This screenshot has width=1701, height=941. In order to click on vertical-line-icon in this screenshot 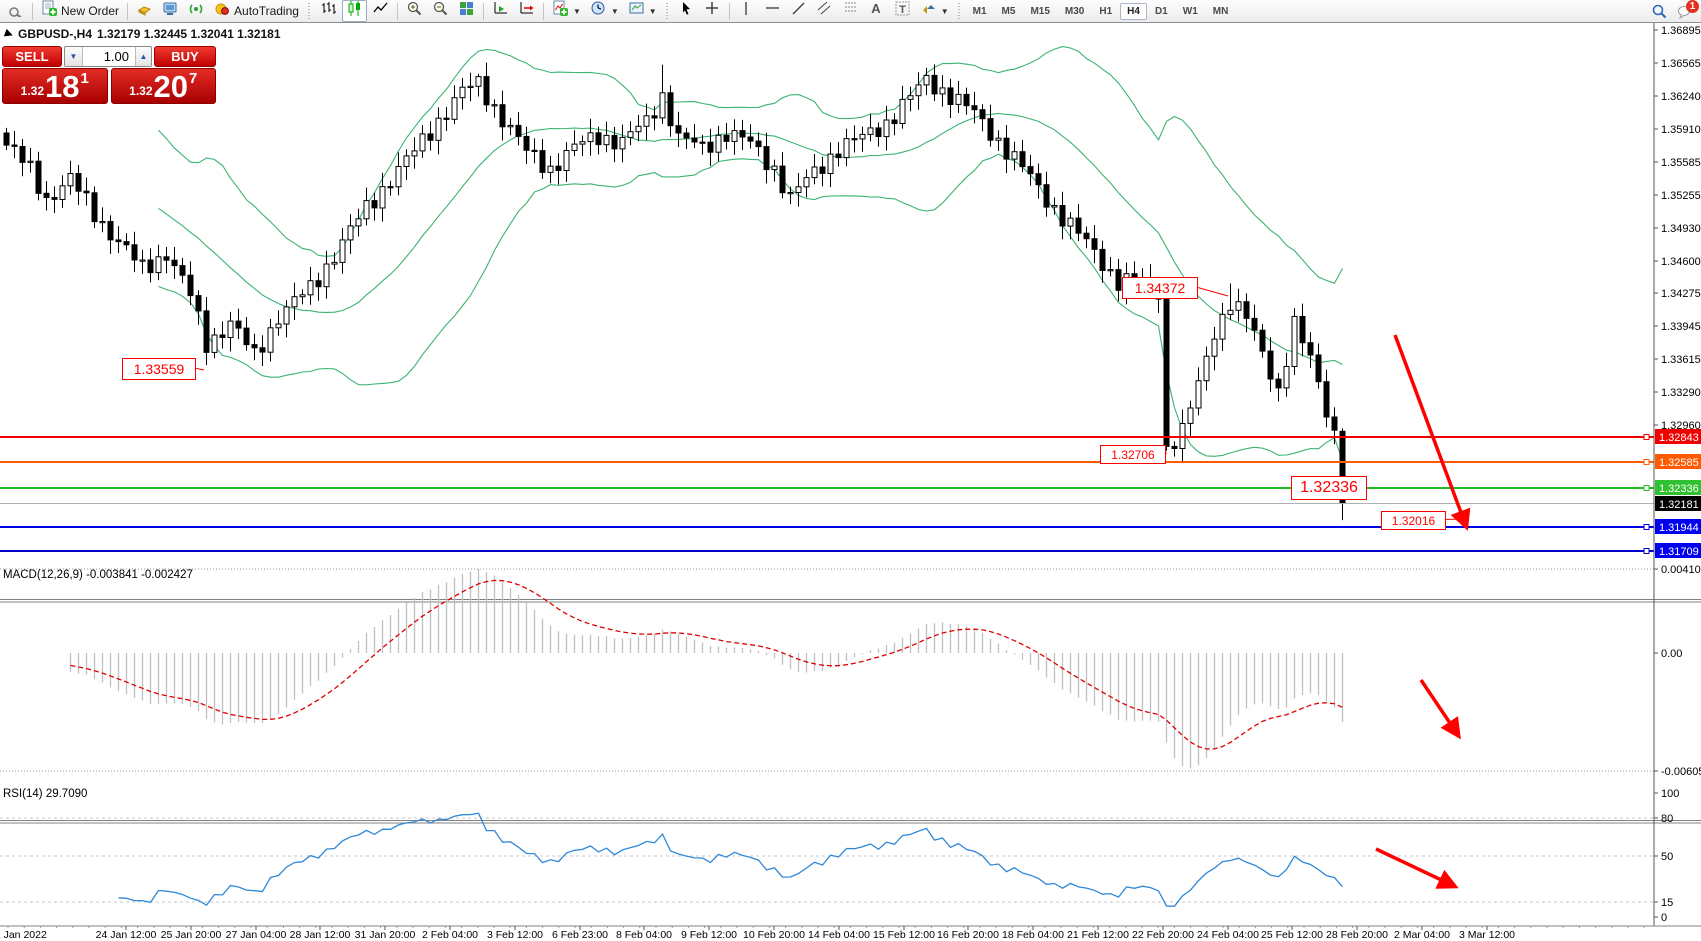, I will do `click(746, 11)`.